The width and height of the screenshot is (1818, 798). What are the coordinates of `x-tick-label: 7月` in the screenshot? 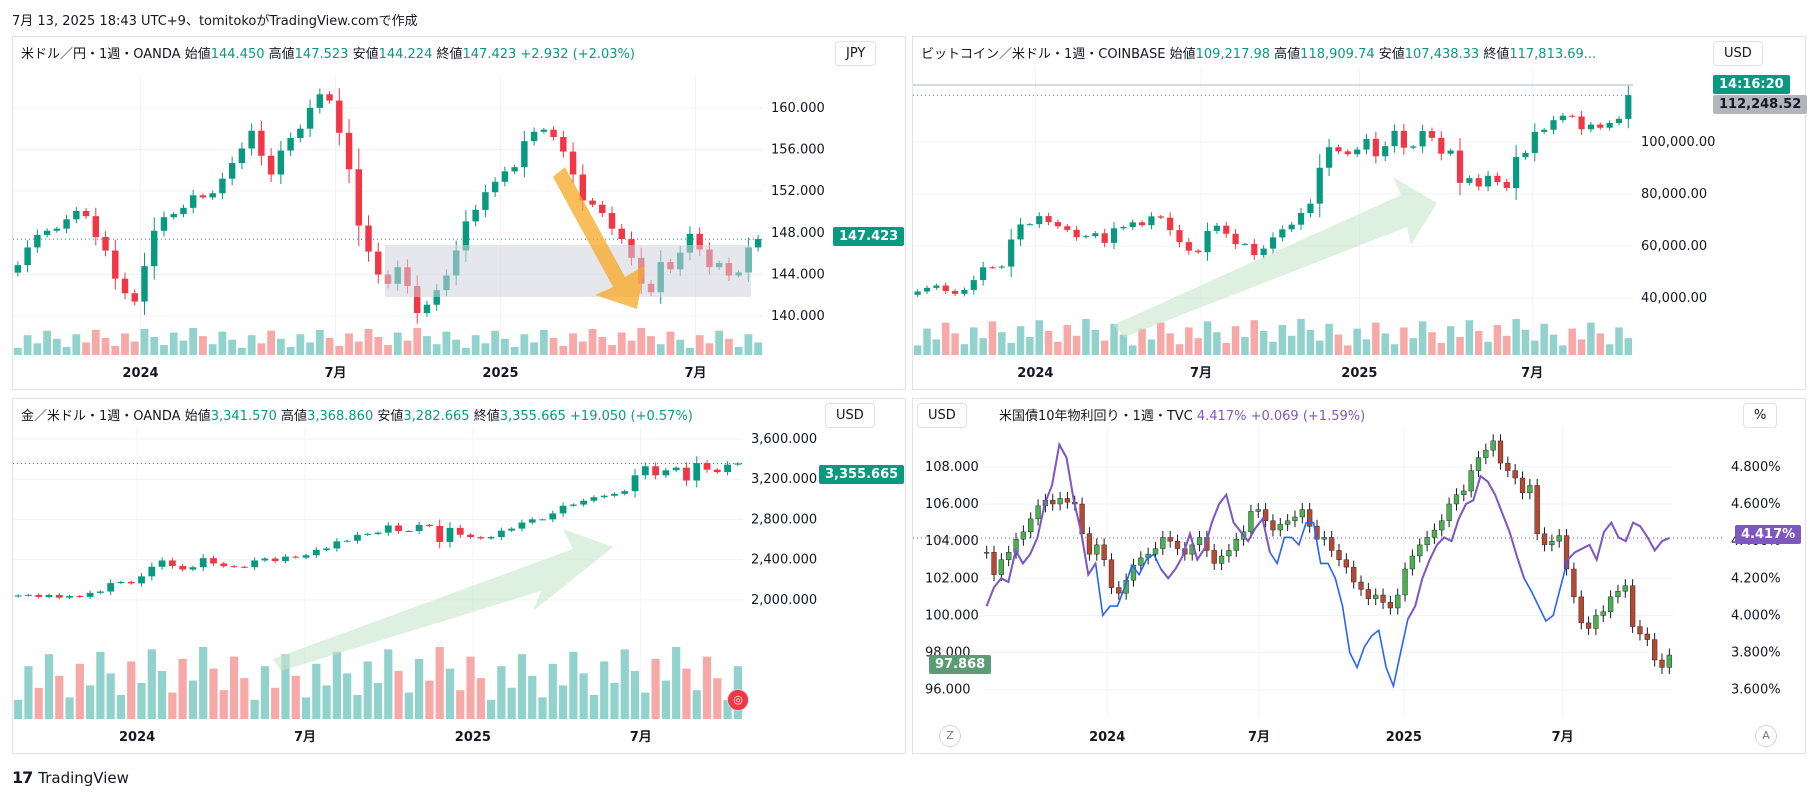 It's located at (335, 373).